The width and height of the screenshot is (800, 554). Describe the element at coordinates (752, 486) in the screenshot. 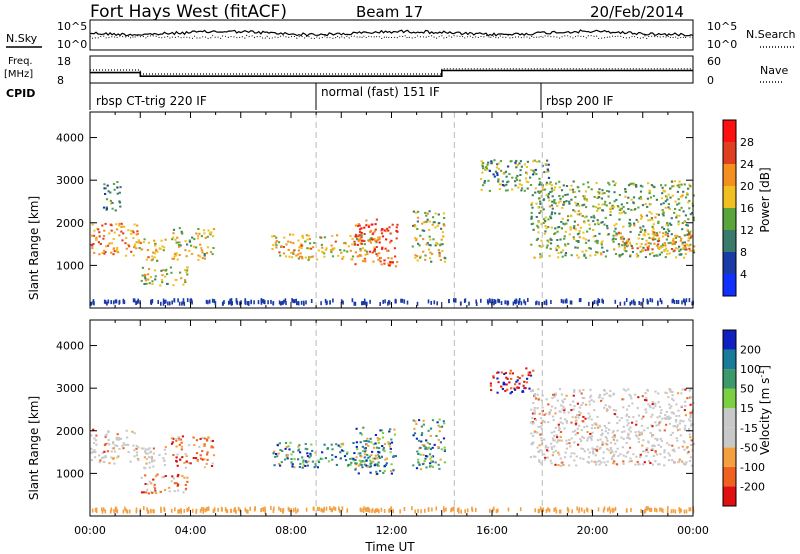

I see `colorbar-tick-label: -200` at that location.